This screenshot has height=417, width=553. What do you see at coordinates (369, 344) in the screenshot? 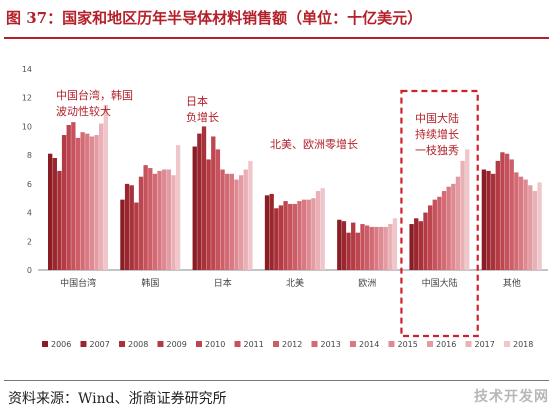
I see `legend-label: 2014` at bounding box center [369, 344].